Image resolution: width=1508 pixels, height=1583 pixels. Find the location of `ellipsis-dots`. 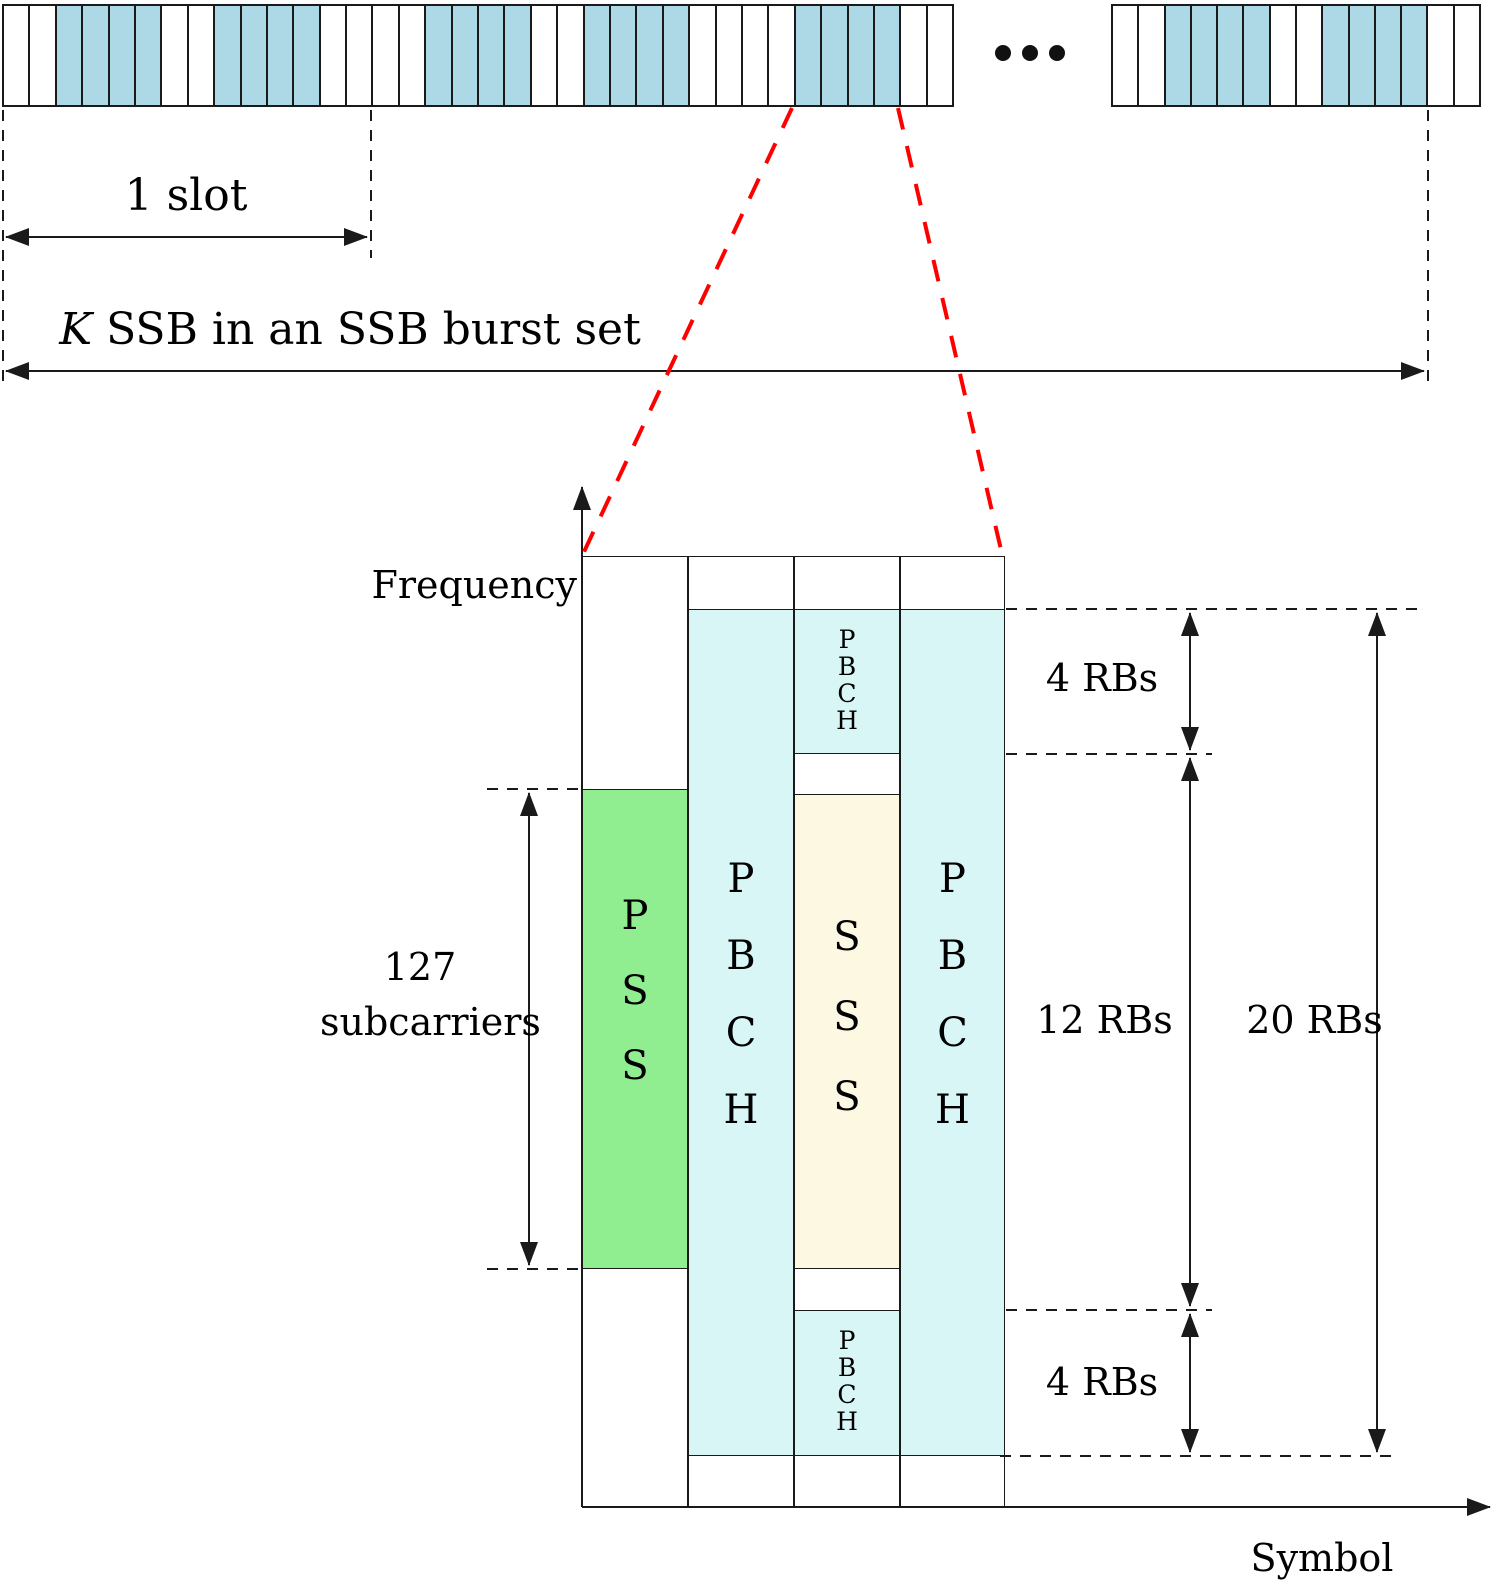

ellipsis-dots is located at coordinates (1030, 53).